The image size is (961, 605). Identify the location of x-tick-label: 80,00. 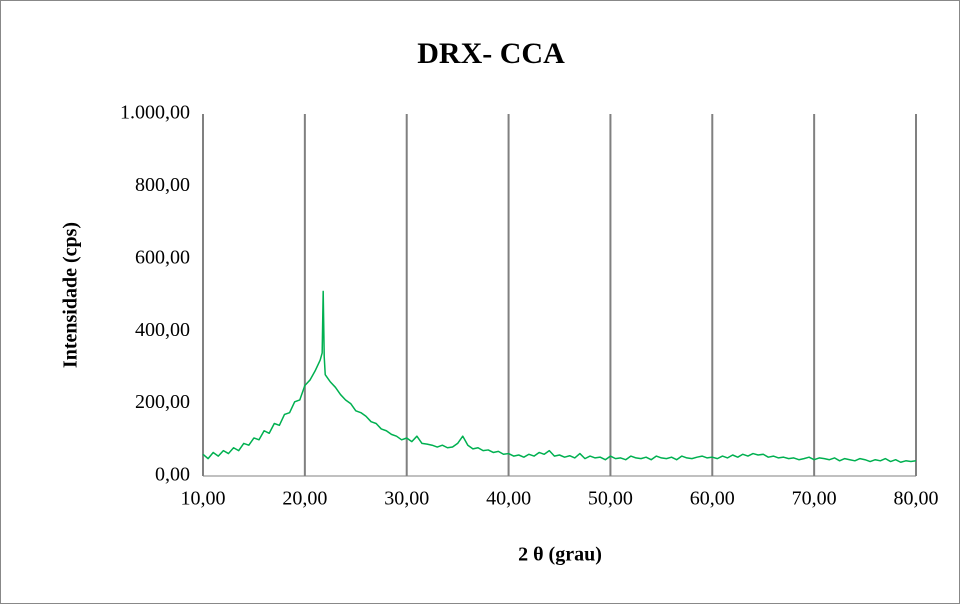
(916, 499).